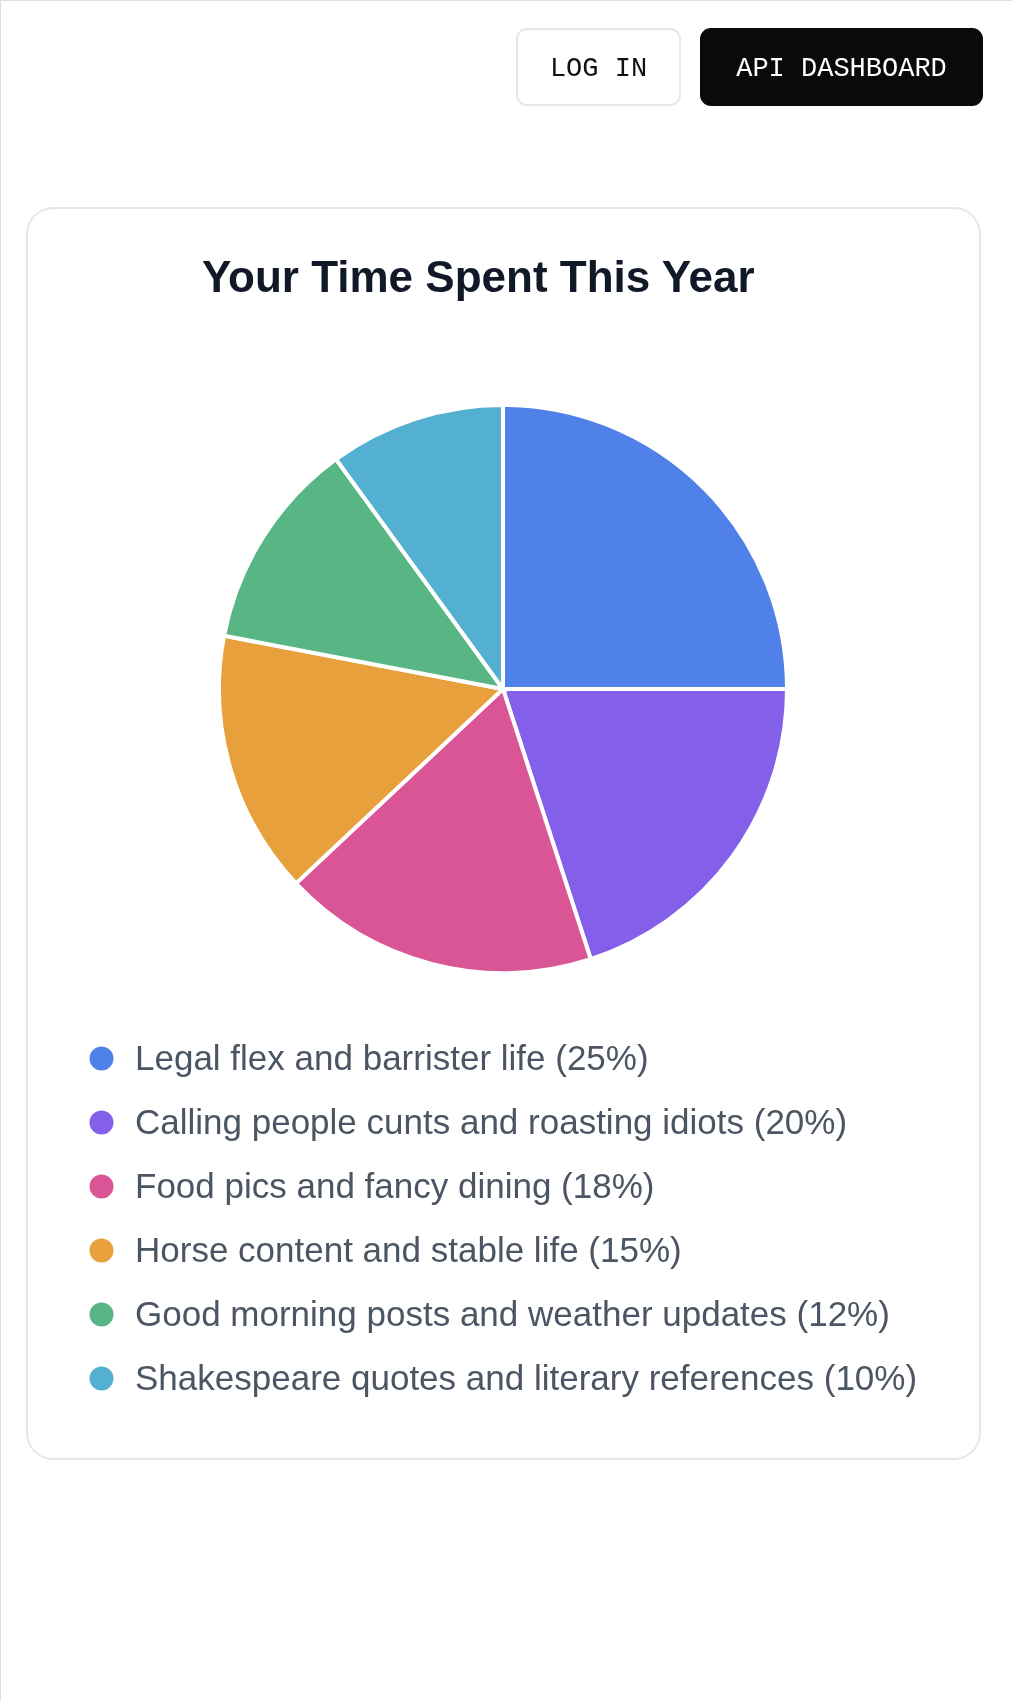  I want to click on legend-label: Legal flex and barrister life (25%), so click(392, 1057).